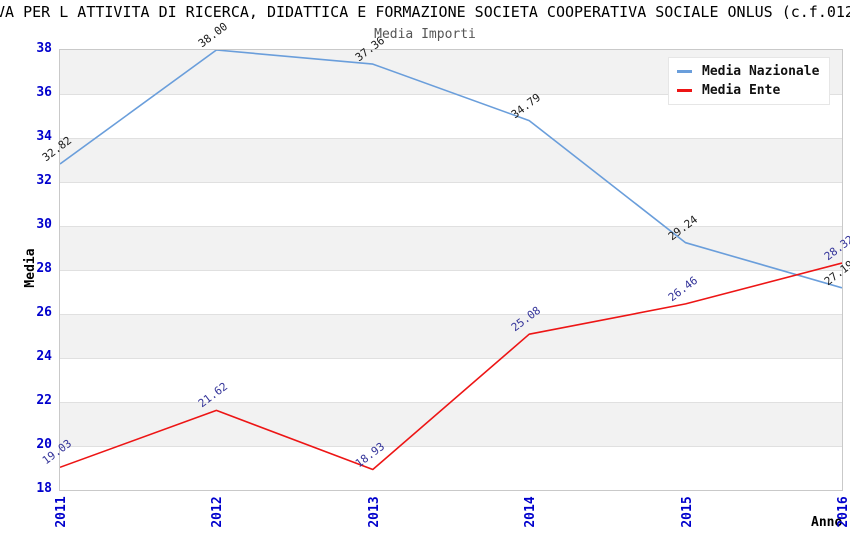  I want to click on y-tick-label: 30, so click(44, 224).